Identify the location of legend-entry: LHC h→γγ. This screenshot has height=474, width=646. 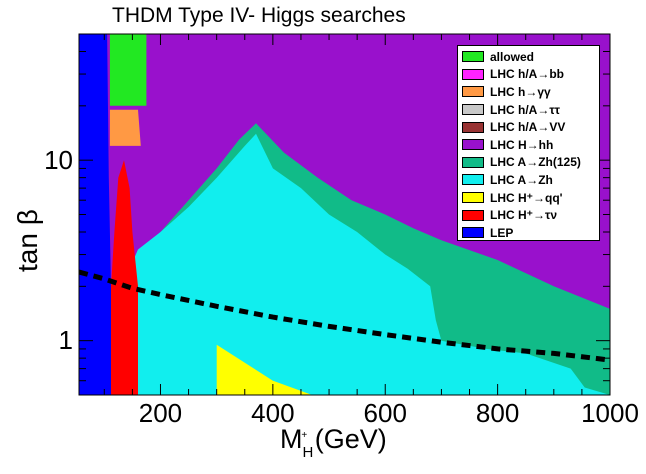
(530, 92).